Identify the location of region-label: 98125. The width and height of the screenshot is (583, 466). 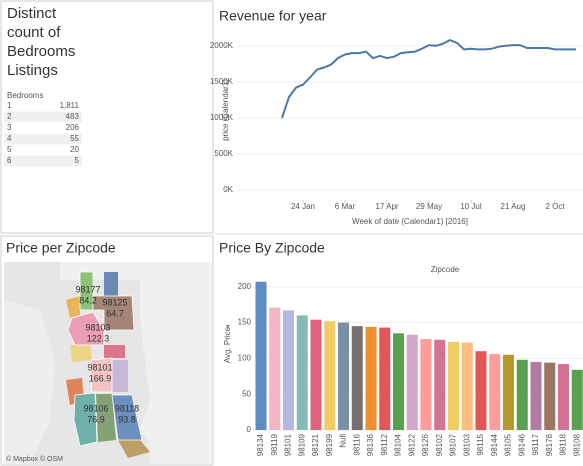
(114, 302).